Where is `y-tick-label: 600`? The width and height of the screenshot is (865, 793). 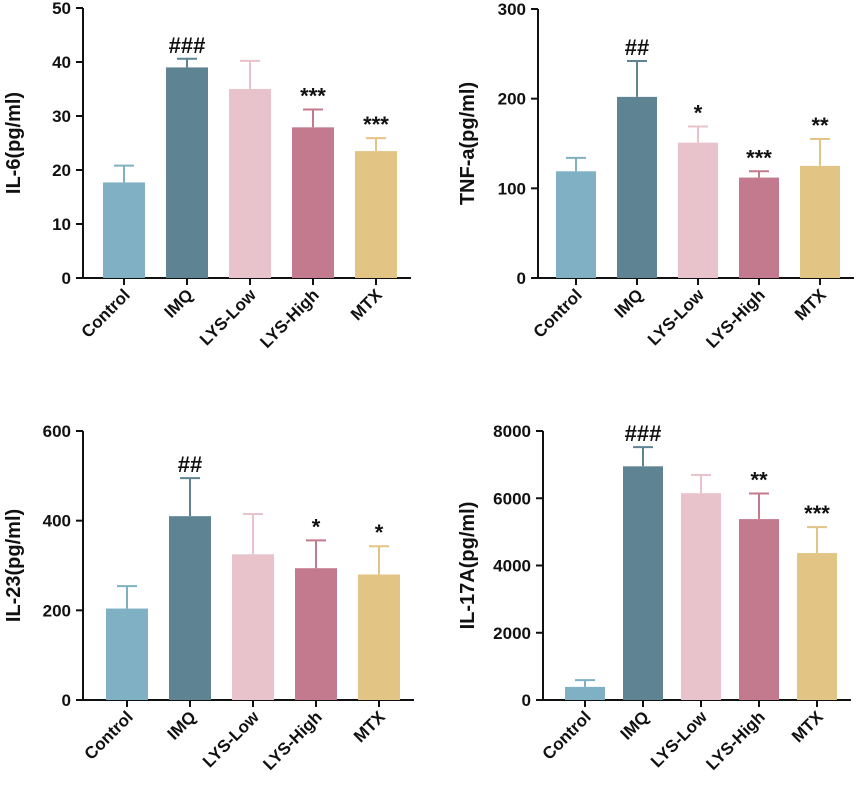
y-tick-label: 600 is located at coordinates (57, 431).